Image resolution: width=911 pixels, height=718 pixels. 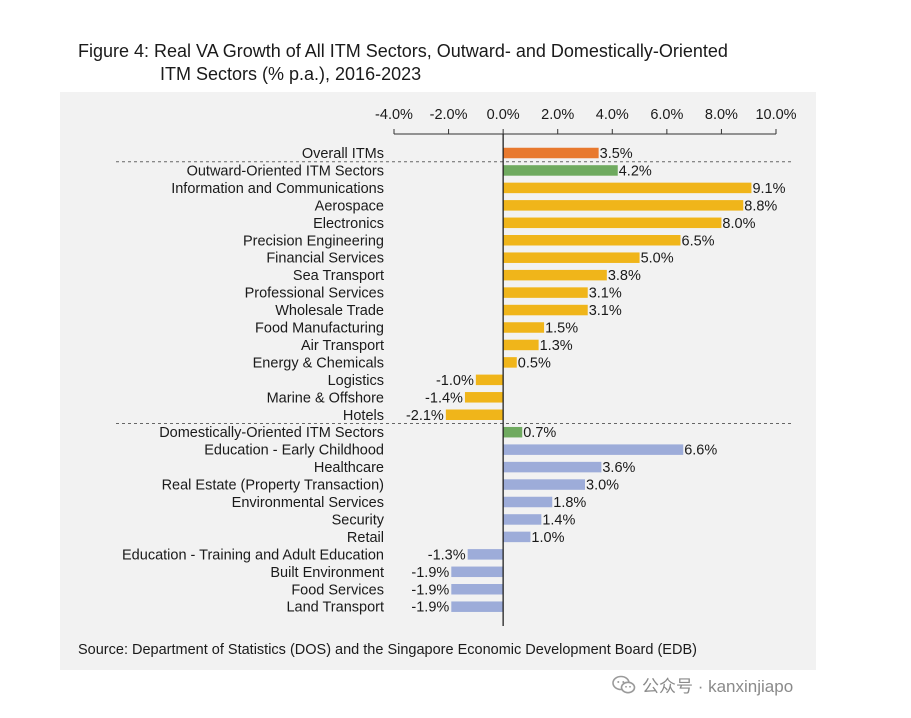 I want to click on category-label: Electronics, so click(x=348, y=224).